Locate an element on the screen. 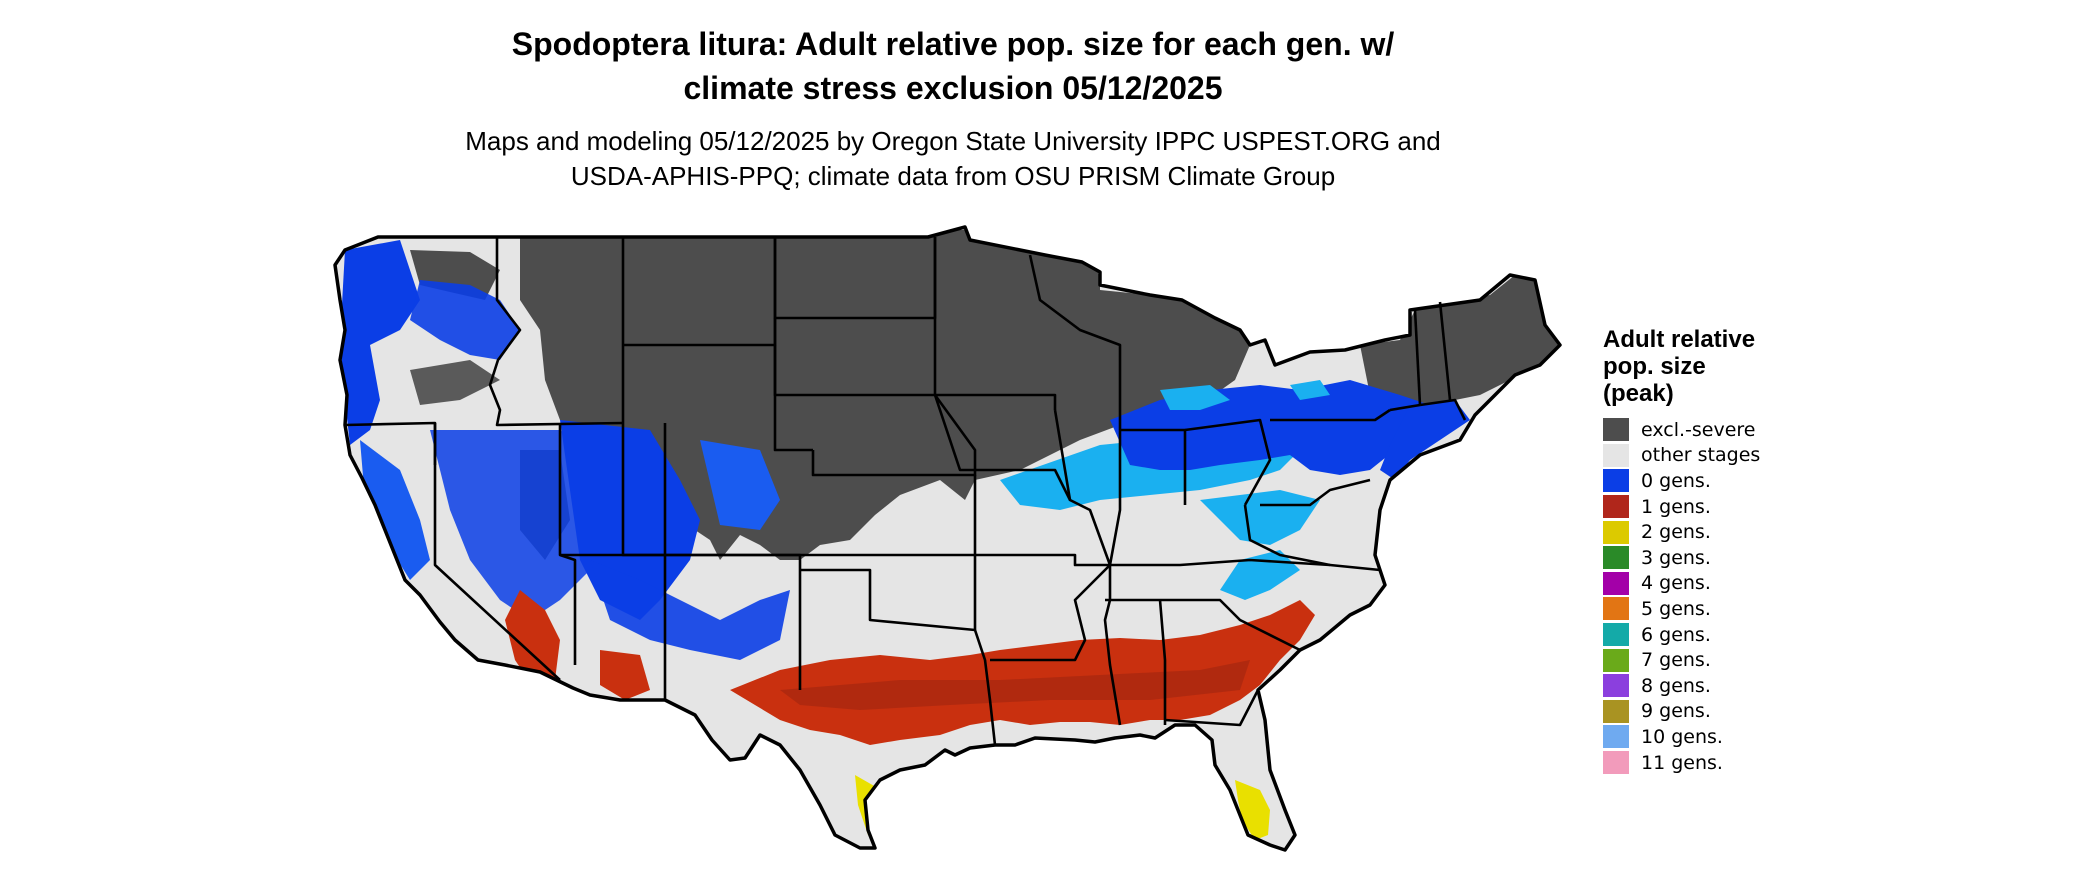 Image resolution: width=2100 pixels, height=892 pixels. border-nm-tx is located at coordinates (733, 621).